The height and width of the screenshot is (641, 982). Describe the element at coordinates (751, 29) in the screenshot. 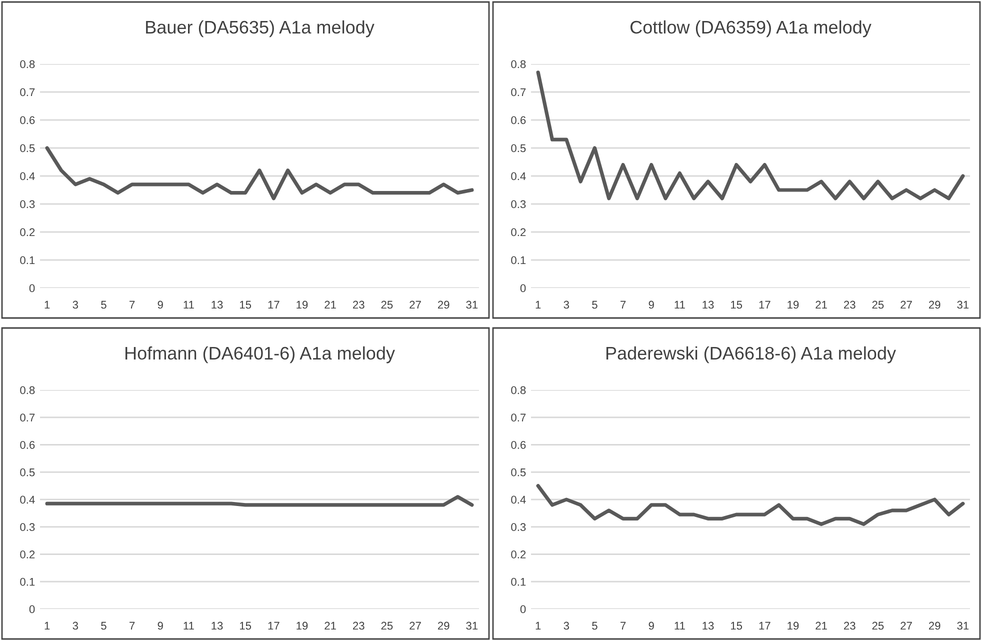

I see `chart-title: Cottlow (DA6359) A1a melody` at that location.